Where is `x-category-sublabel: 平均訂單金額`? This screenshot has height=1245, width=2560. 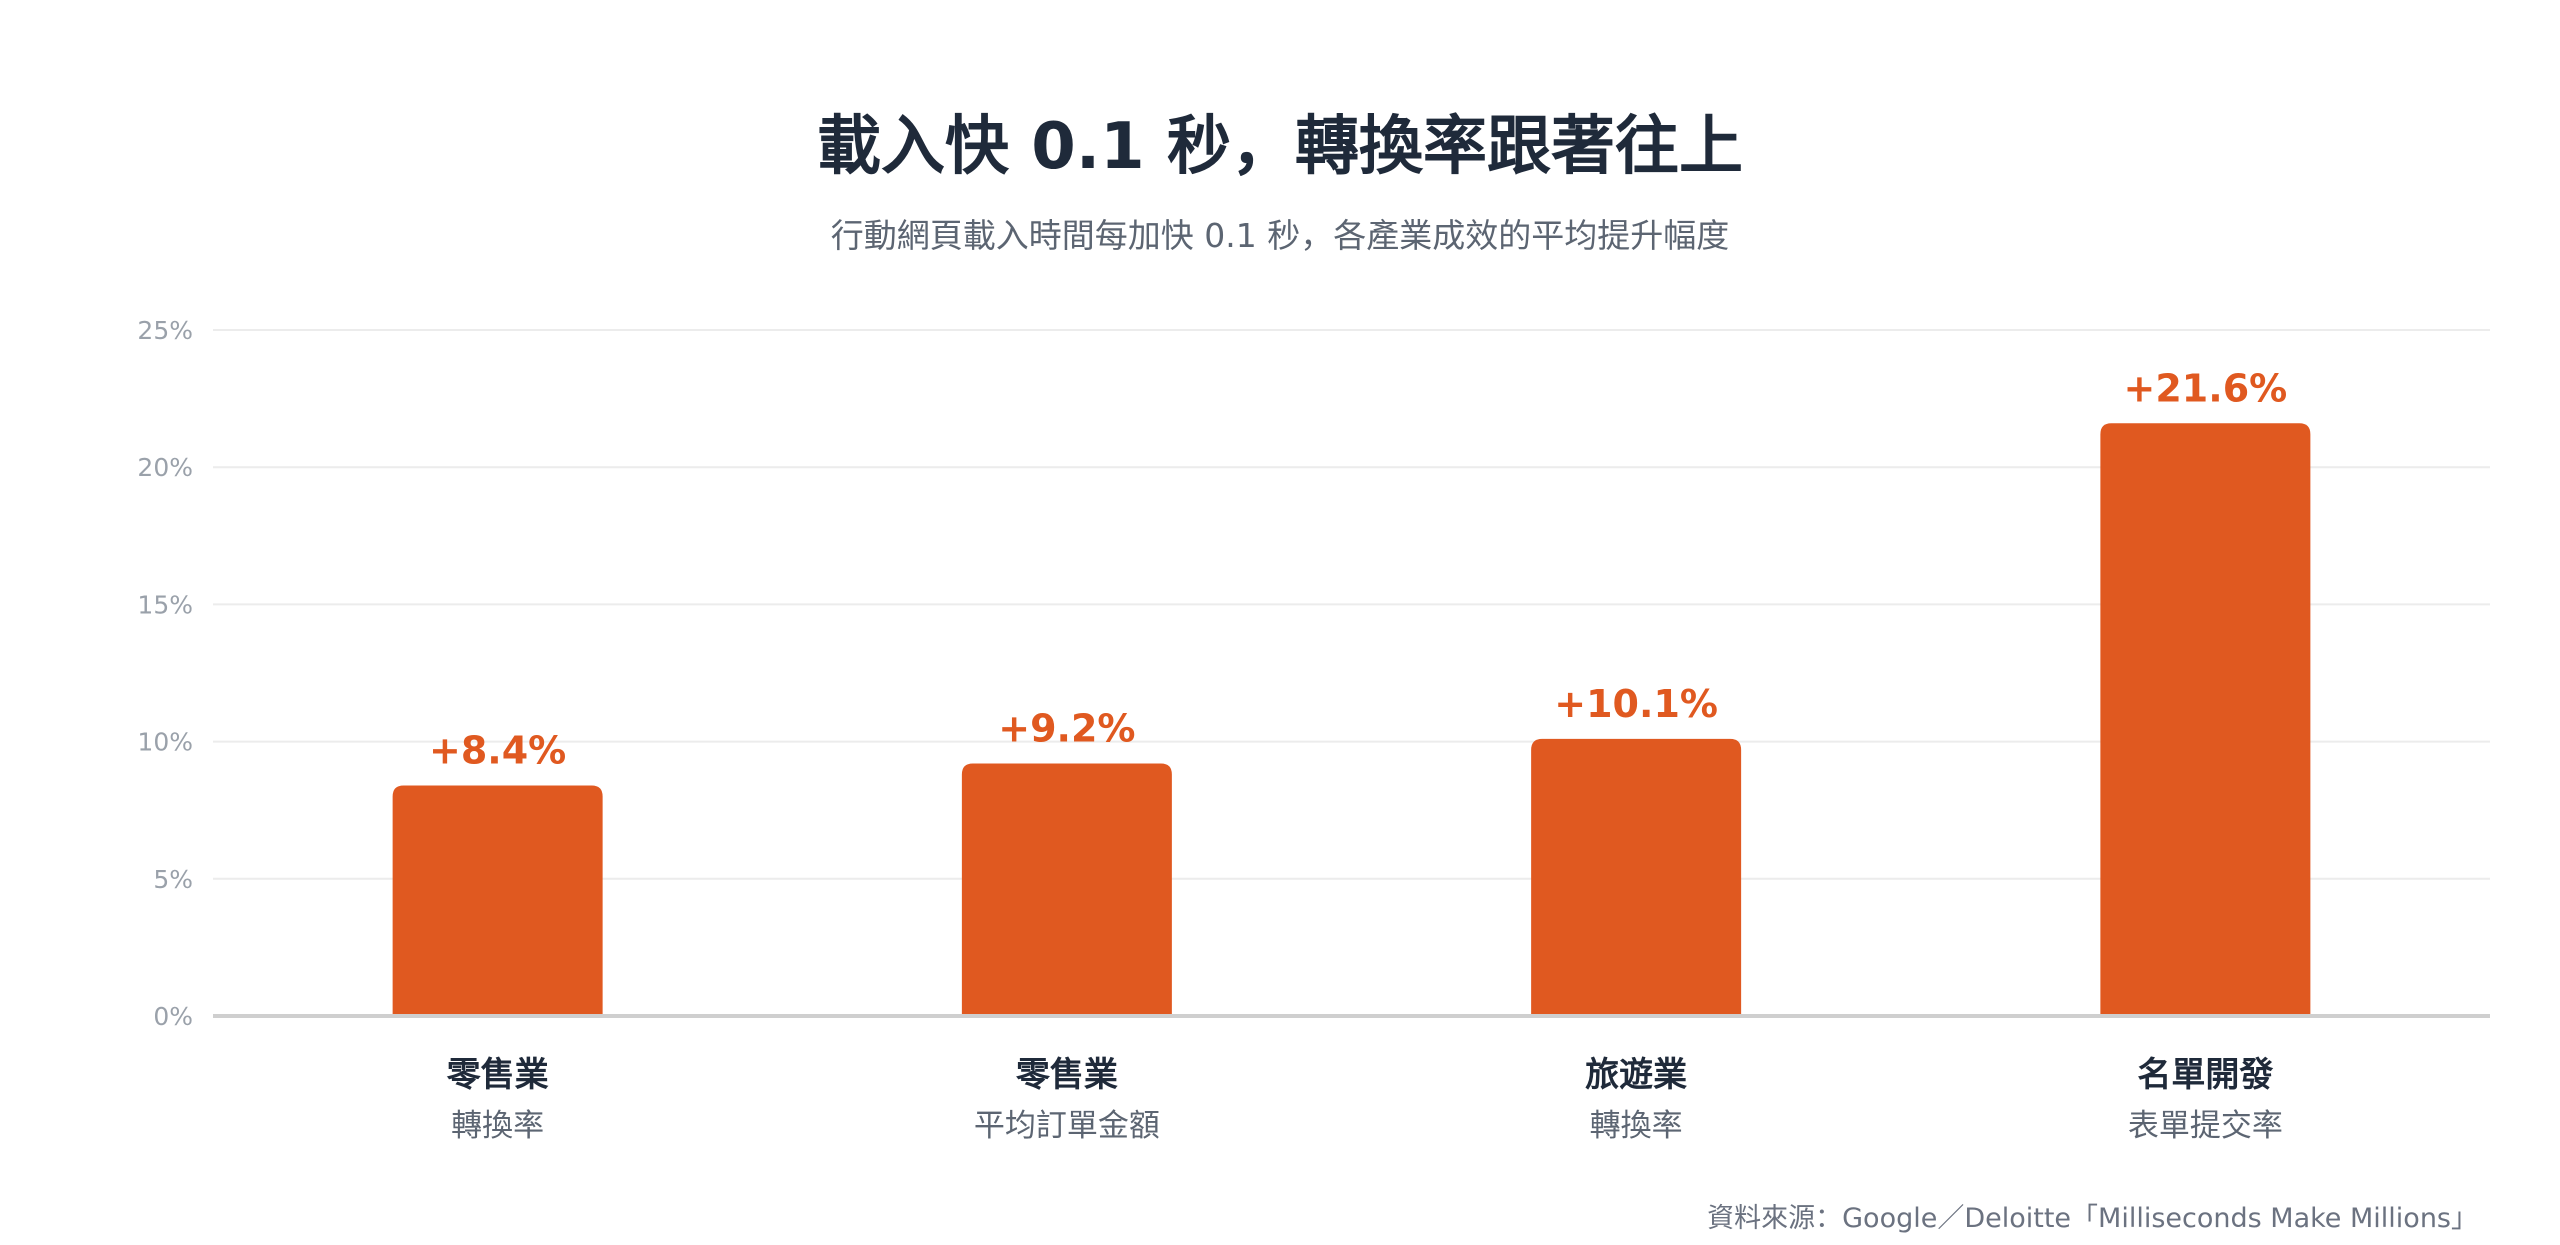 x-category-sublabel: 平均訂單金額 is located at coordinates (1067, 1126).